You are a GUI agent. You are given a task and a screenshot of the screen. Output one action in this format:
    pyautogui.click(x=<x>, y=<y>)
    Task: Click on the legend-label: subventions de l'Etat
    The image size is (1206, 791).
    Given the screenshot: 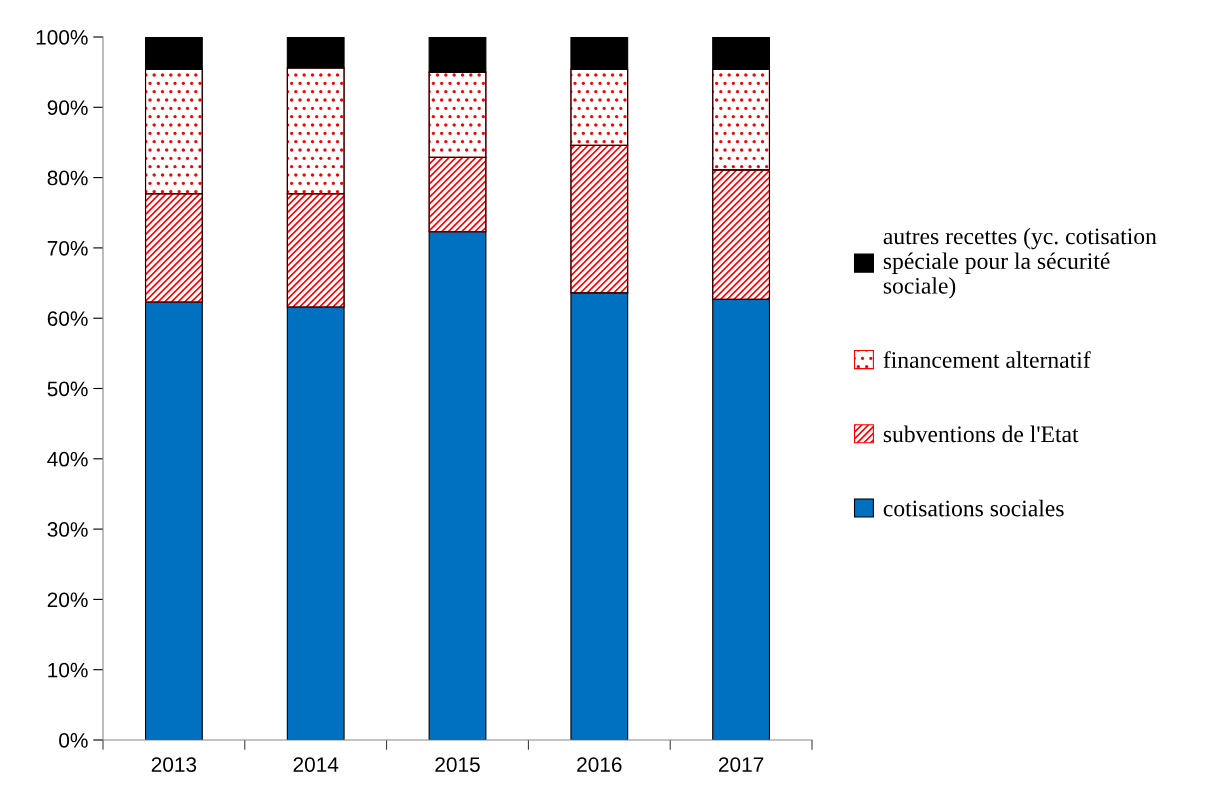 What is the action you would take?
    pyautogui.click(x=981, y=434)
    